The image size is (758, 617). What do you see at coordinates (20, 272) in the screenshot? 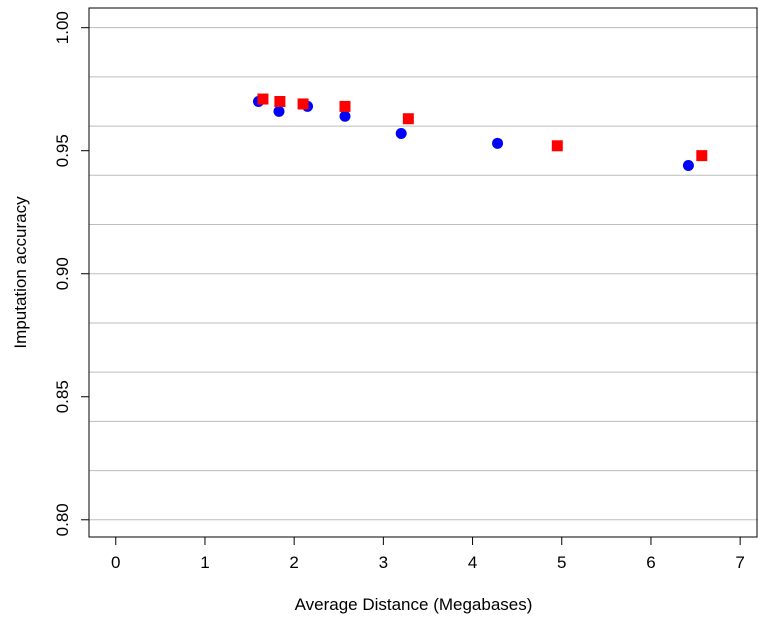
I see `y-axis-label: Imputation accuracy` at bounding box center [20, 272].